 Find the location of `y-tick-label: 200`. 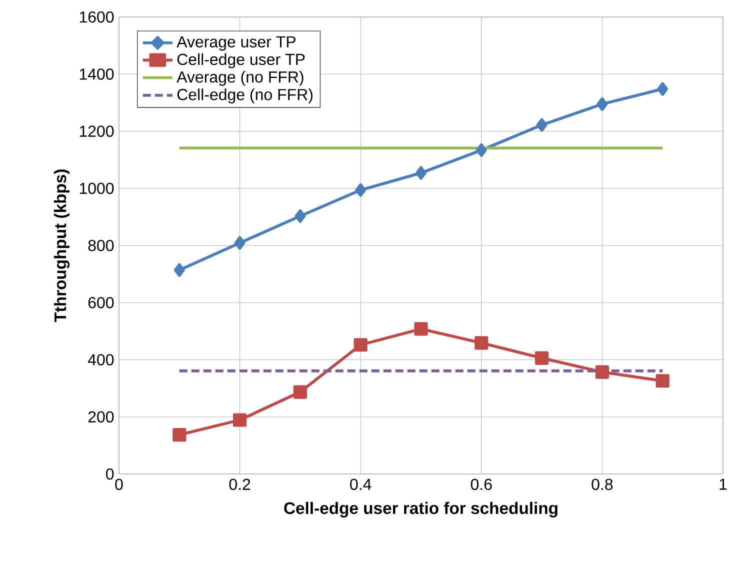

y-tick-label: 200 is located at coordinates (101, 417).